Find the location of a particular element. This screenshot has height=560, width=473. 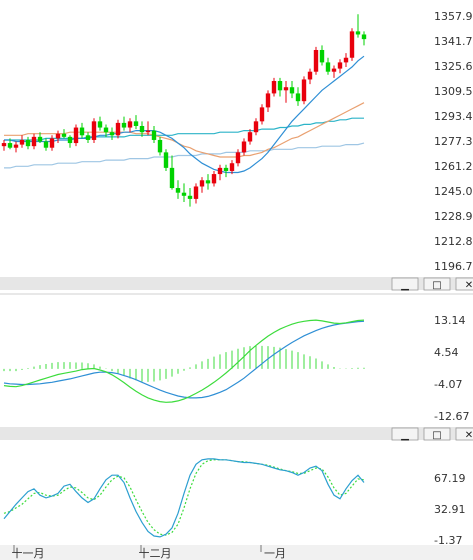

panel-buttons-macd: ▁ □ ✕ is located at coordinates (432, 284).